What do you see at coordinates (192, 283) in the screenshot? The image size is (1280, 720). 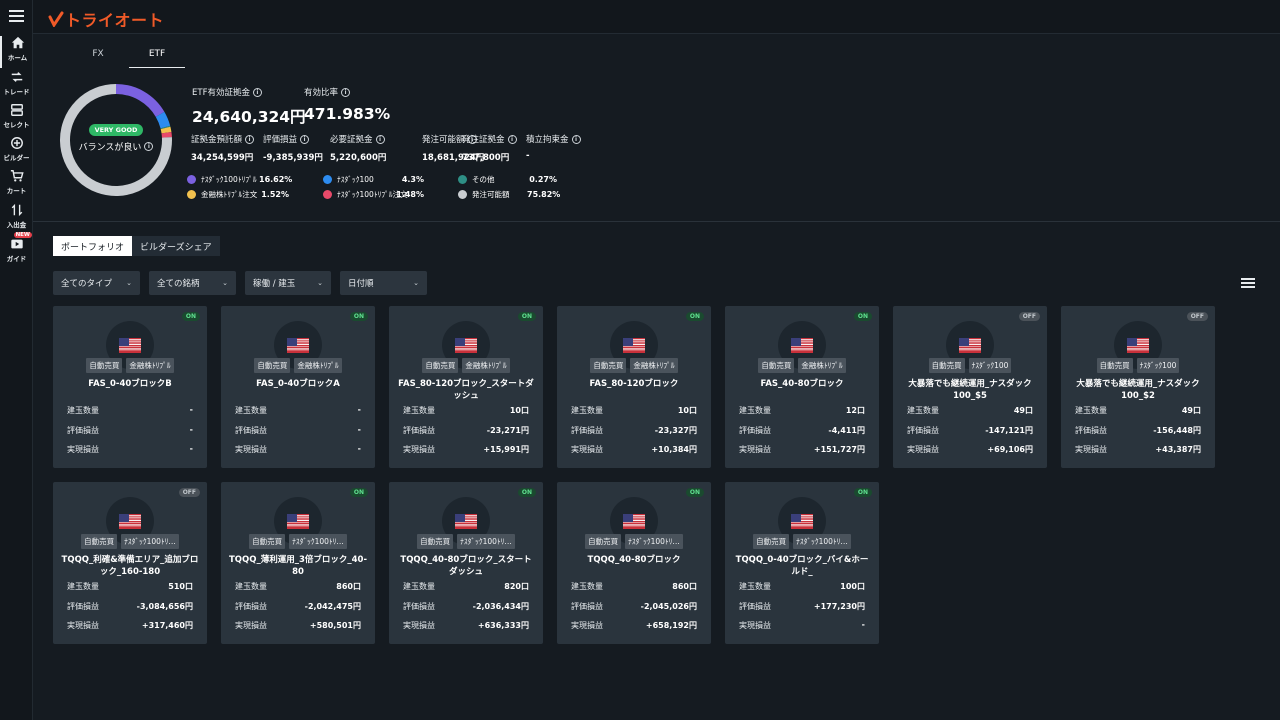 I see `filter-symbol-select: 全ての銘柄 ⌄` at bounding box center [192, 283].